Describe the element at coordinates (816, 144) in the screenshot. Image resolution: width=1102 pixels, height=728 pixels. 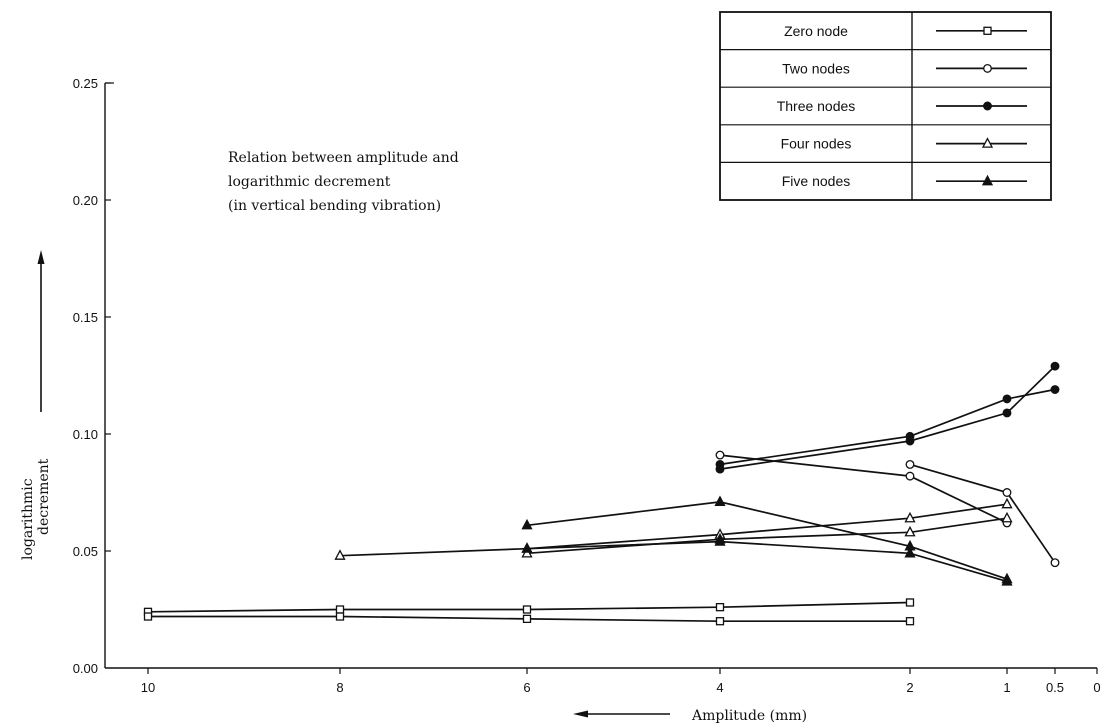
I see `legend-label: Four nodes` at that location.